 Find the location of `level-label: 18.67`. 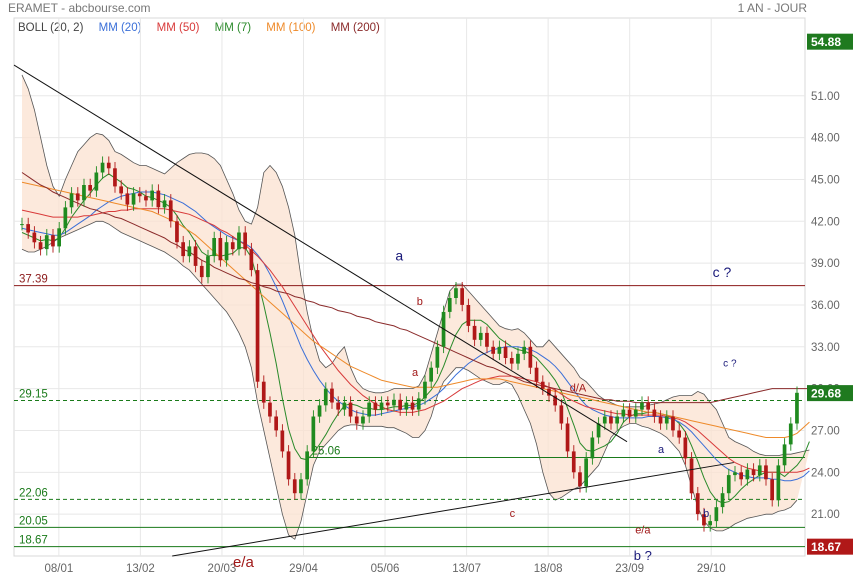

level-label: 18.67 is located at coordinates (33, 541).